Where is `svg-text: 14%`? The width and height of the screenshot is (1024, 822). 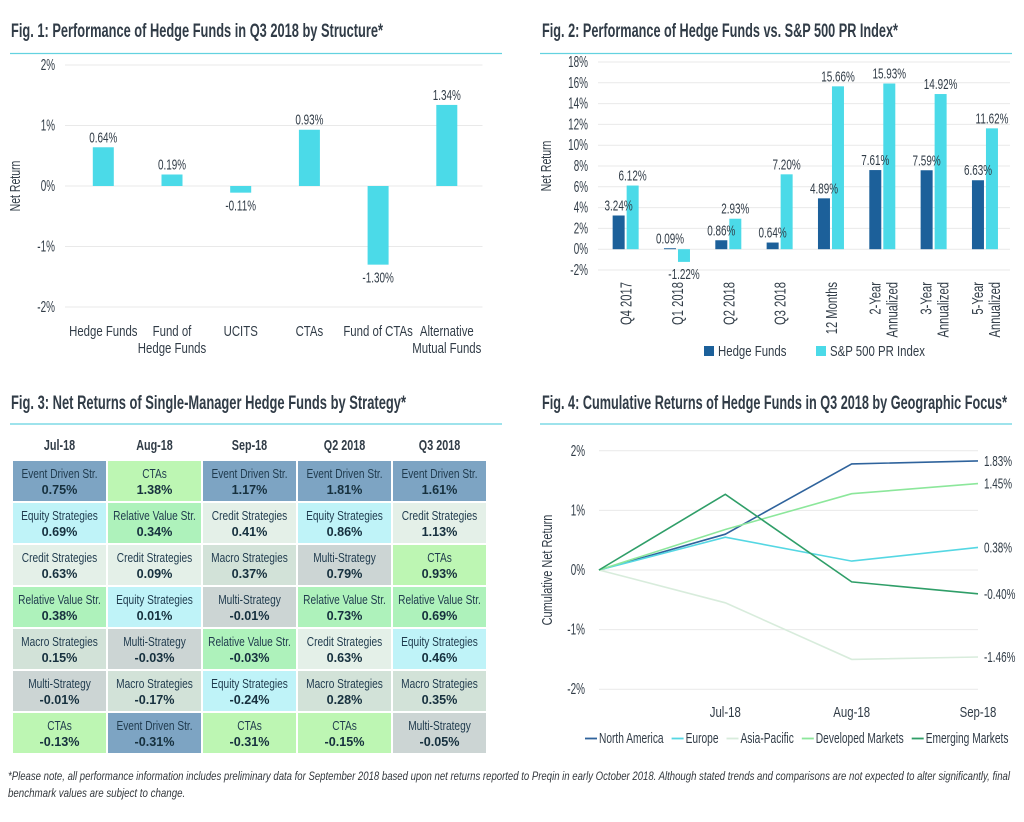 svg-text: 14% is located at coordinates (578, 104).